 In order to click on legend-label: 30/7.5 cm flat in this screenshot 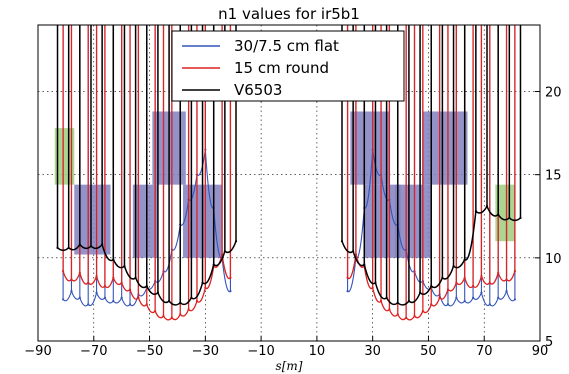, I will do `click(286, 46)`.